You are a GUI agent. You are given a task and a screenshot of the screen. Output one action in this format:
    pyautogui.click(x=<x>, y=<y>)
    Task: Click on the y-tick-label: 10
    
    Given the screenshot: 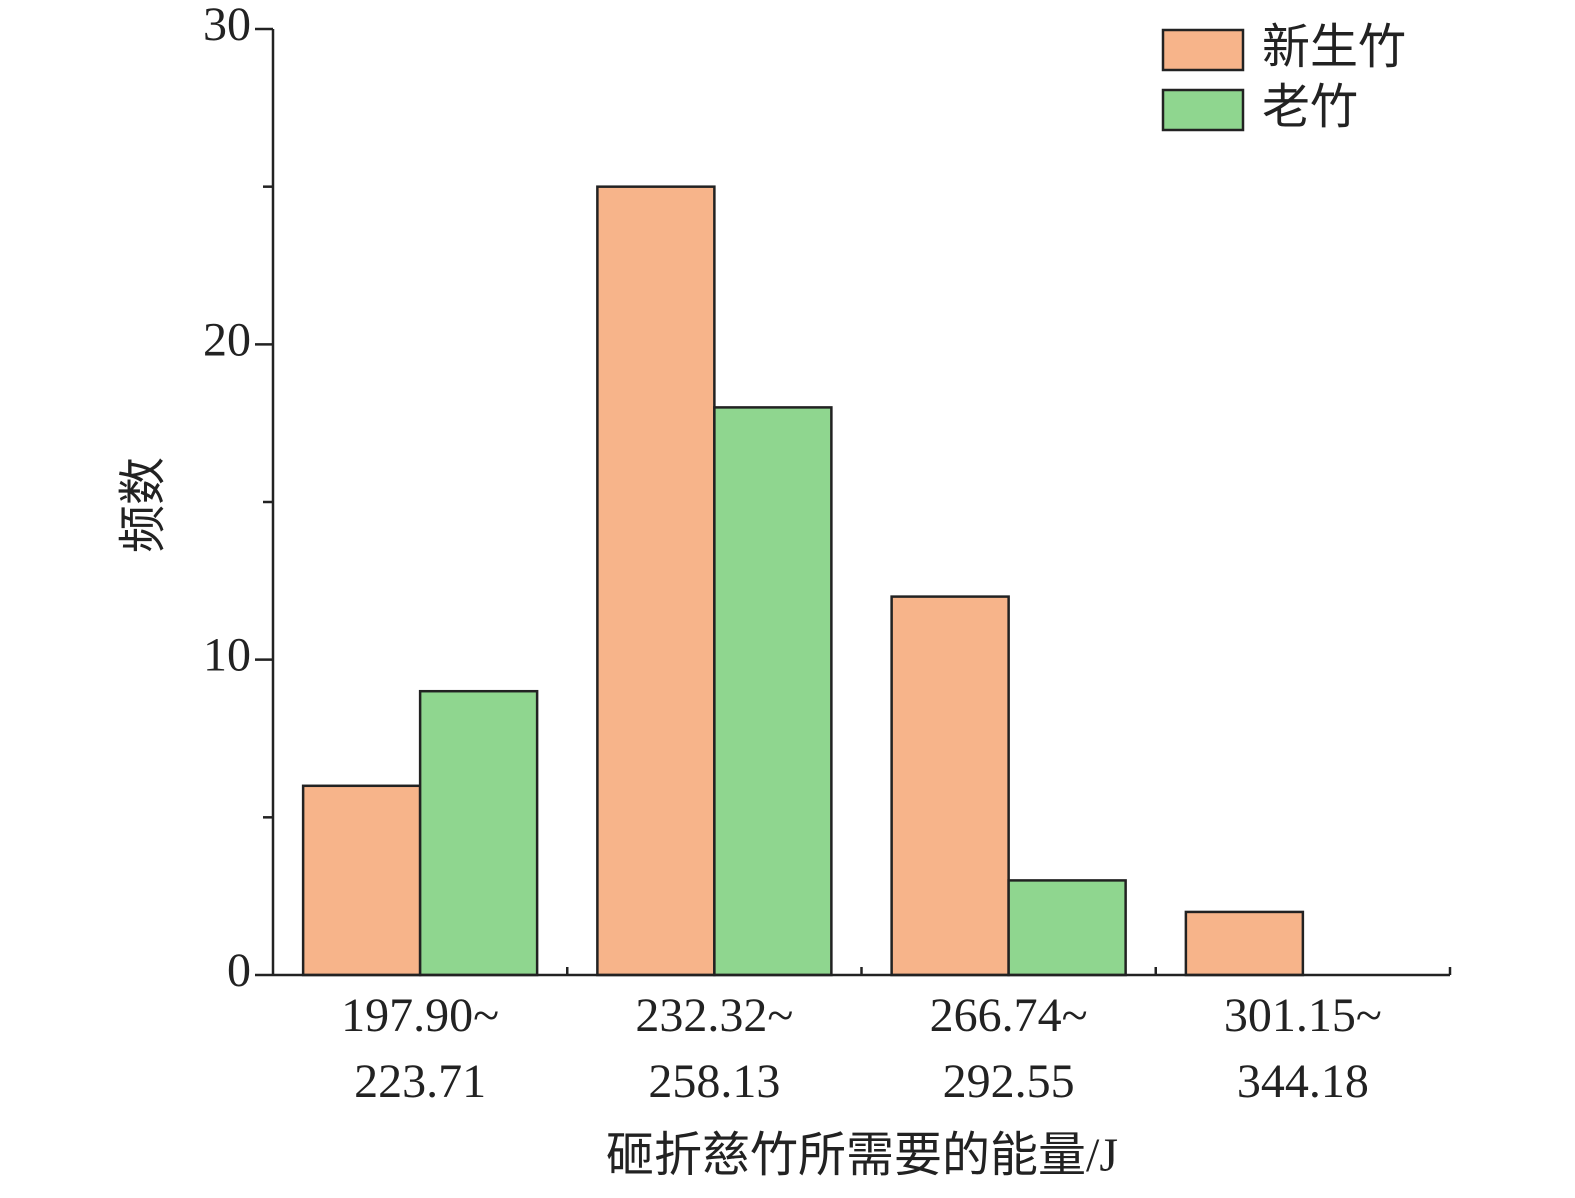 What is the action you would take?
    pyautogui.click(x=227, y=655)
    